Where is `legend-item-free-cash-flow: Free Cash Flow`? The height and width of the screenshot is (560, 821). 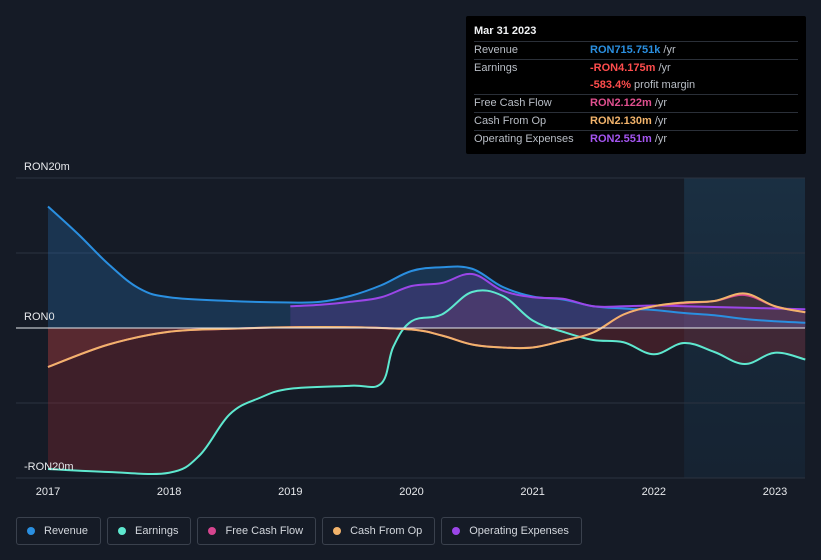 legend-item-free-cash-flow: Free Cash Flow is located at coordinates (257, 531).